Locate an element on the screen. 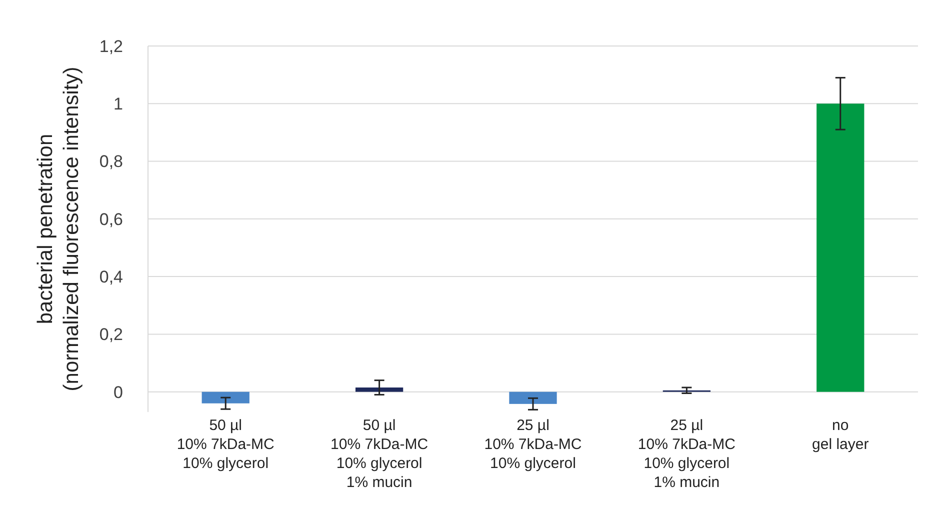  x-tick-label: no gel layer is located at coordinates (840, 435).